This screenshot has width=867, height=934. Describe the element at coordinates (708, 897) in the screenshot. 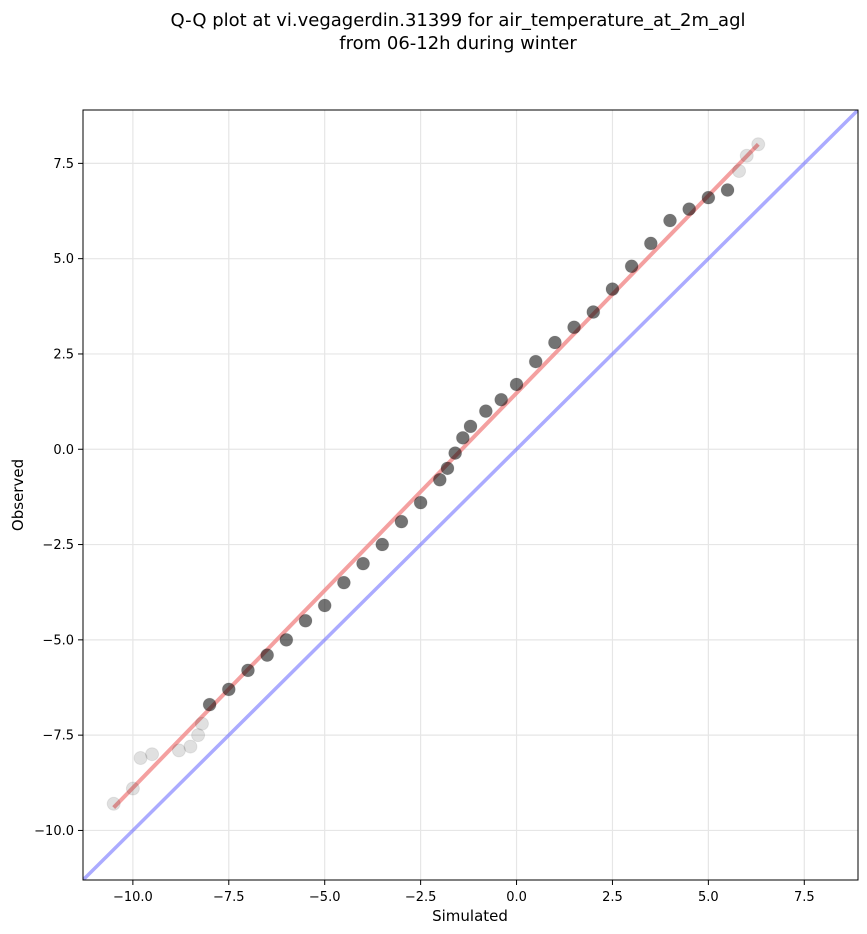

I see `x-tick-label: 5.0` at that location.